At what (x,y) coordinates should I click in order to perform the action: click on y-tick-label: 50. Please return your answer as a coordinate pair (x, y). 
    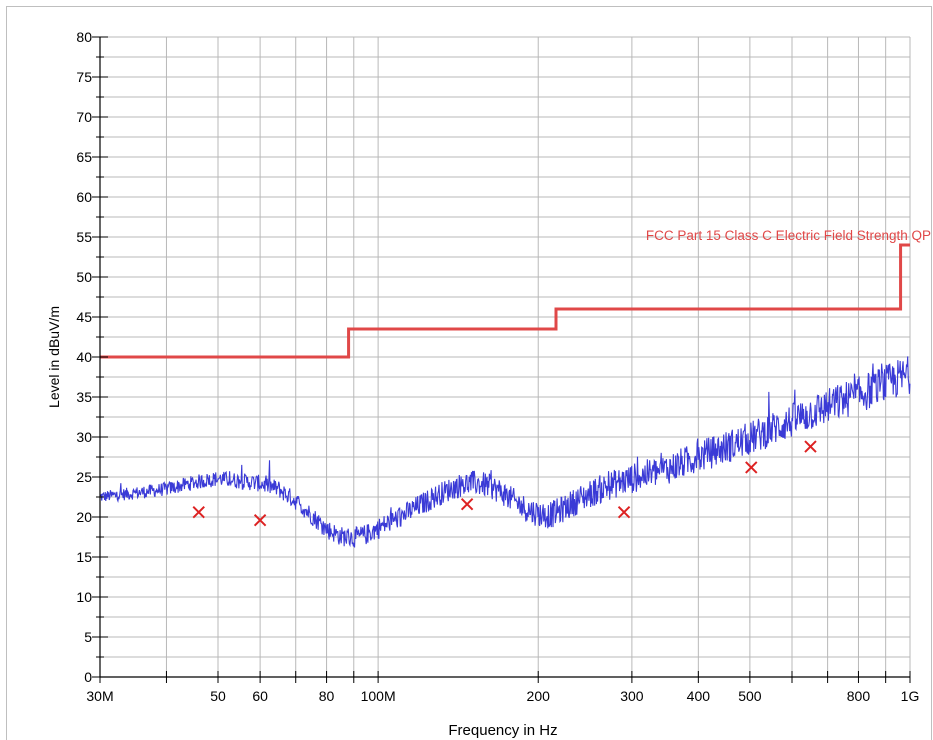
    Looking at the image, I should click on (84, 277).